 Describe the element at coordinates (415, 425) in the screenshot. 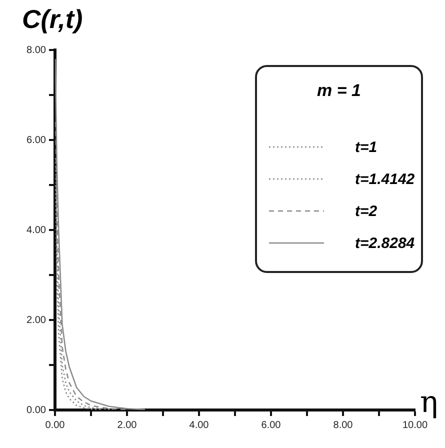

I see `x-tick-label: 10.00` at that location.